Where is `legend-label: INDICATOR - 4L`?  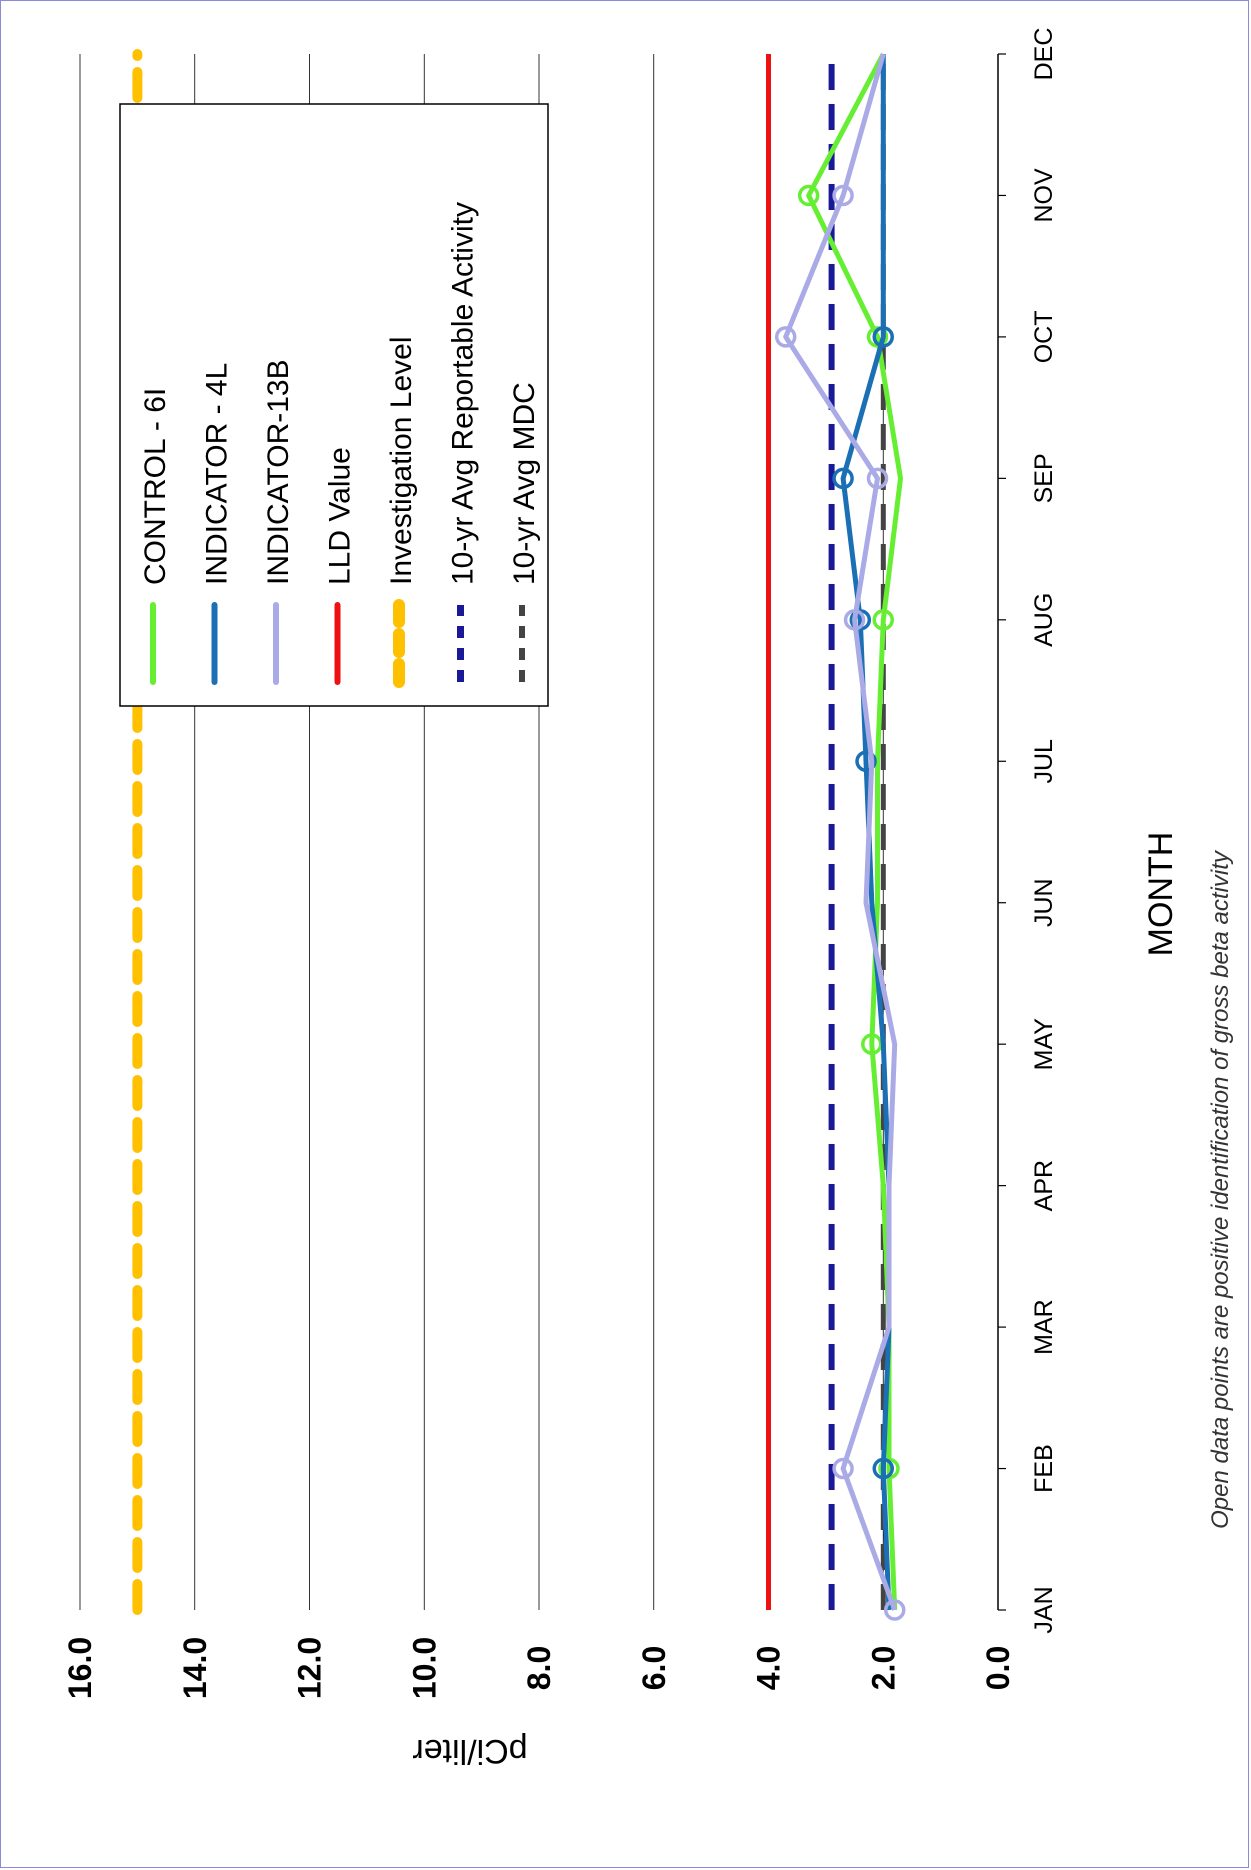 legend-label: INDICATOR - 4L is located at coordinates (217, 474).